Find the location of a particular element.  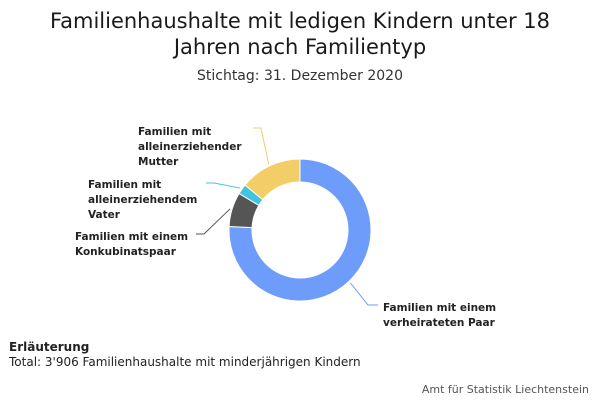

slice-label: Familien mit einem verheirateten Paar is located at coordinates (439, 315).